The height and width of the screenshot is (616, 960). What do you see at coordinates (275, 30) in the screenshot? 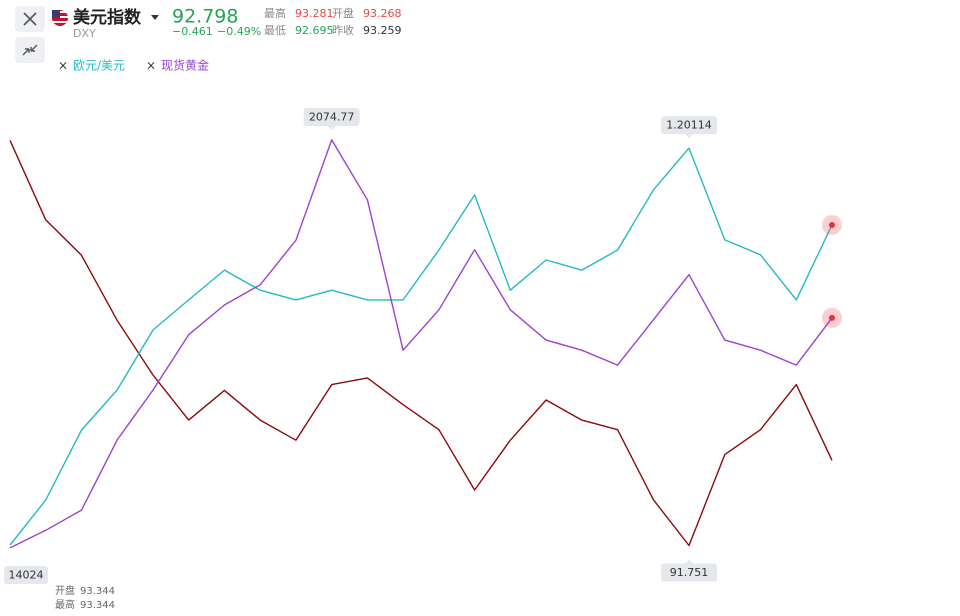
I see `stat-label: 最低` at bounding box center [275, 30].